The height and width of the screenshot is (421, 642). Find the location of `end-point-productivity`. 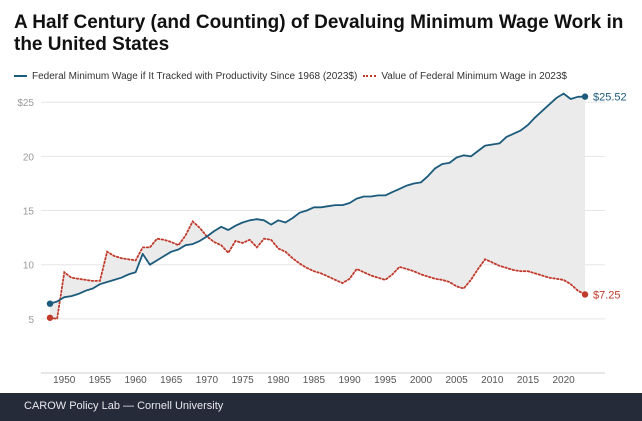

end-point-productivity is located at coordinates (585, 96).